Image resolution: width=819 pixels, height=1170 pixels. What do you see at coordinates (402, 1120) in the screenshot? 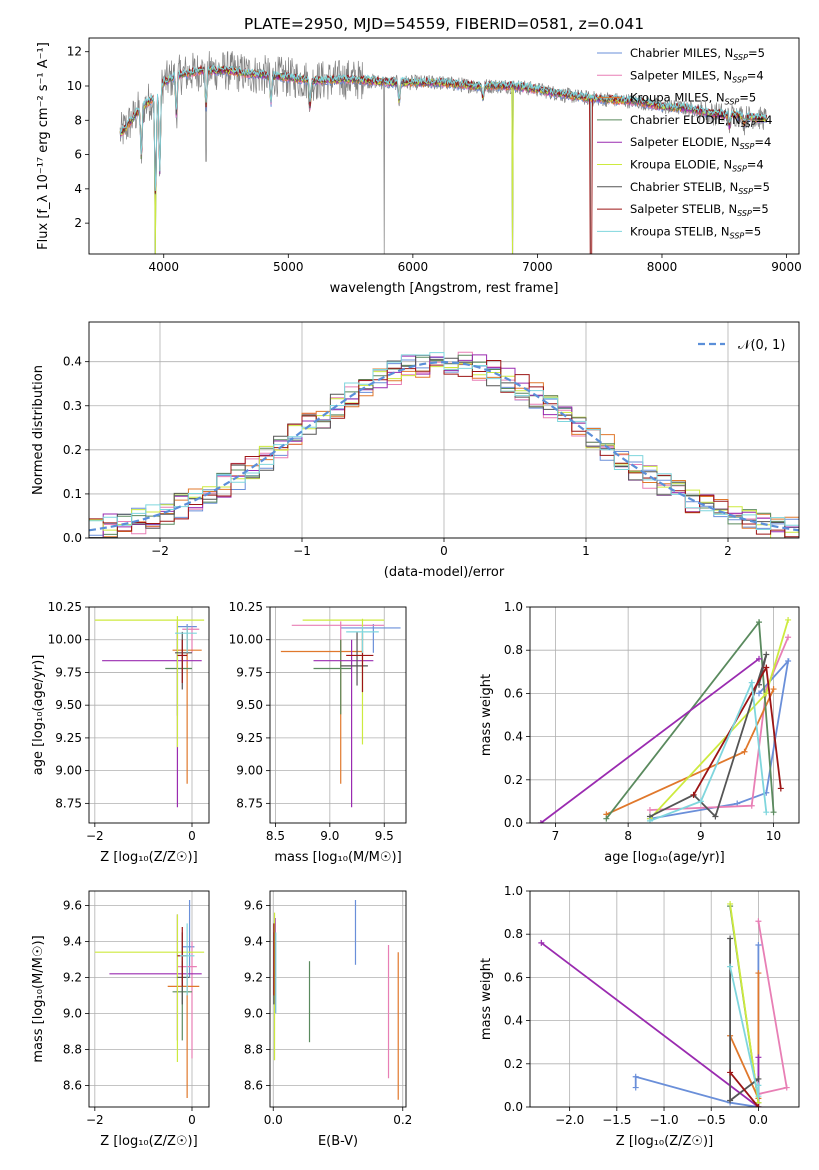
I see `x-tick-label: 0.2` at bounding box center [402, 1120].